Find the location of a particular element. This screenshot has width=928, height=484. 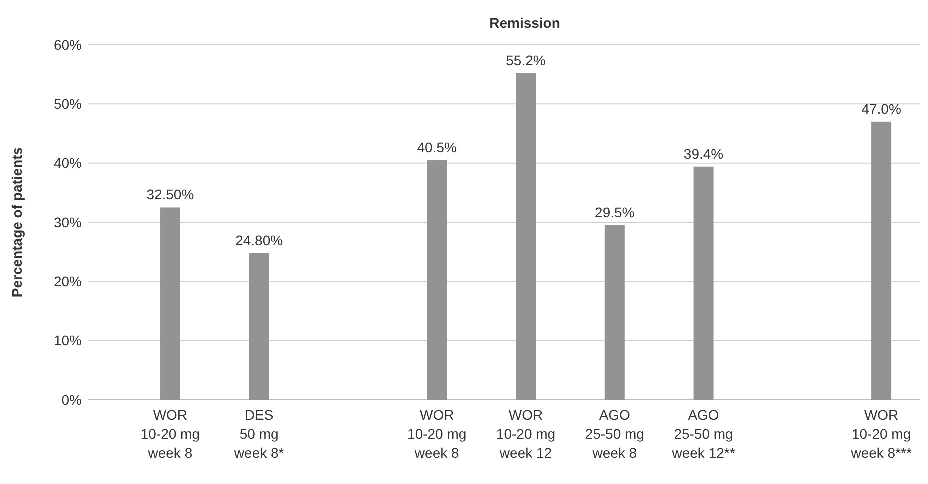

y-tick-label: 30% is located at coordinates (68, 222).